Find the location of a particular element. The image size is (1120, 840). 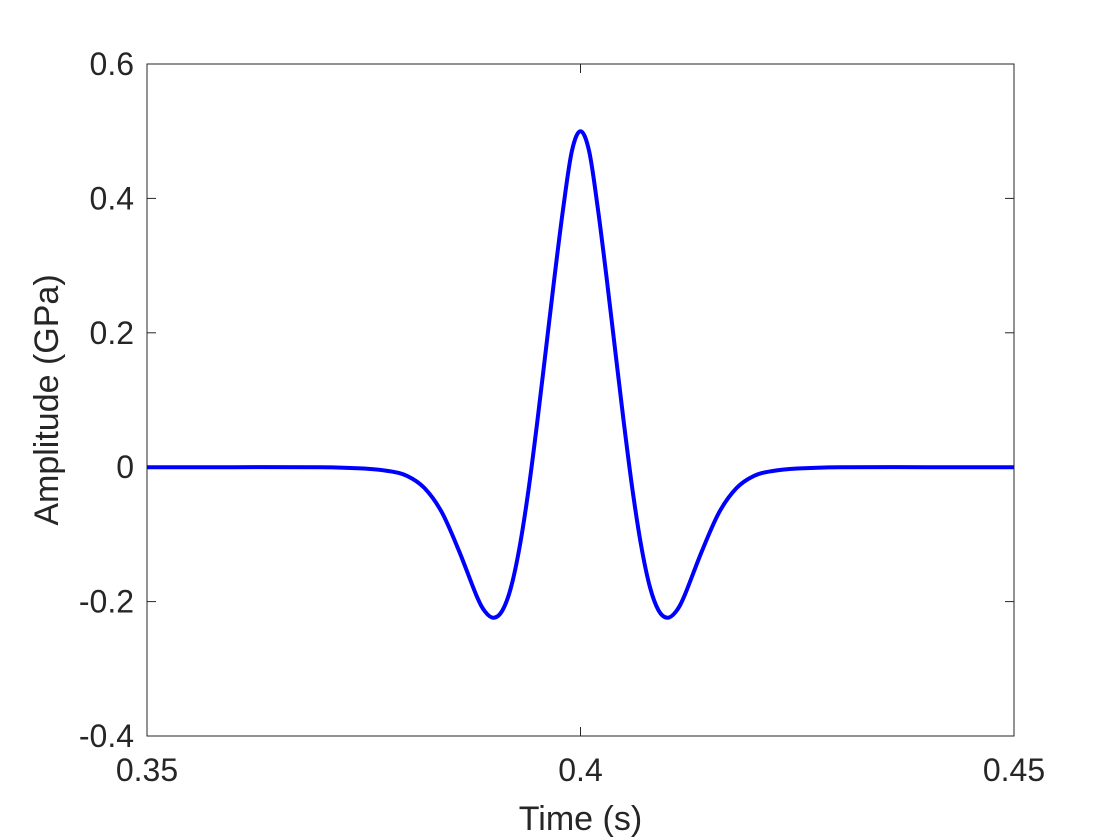

x-tick-labels: 0.35 0.4 0.45 is located at coordinates (580, 770).